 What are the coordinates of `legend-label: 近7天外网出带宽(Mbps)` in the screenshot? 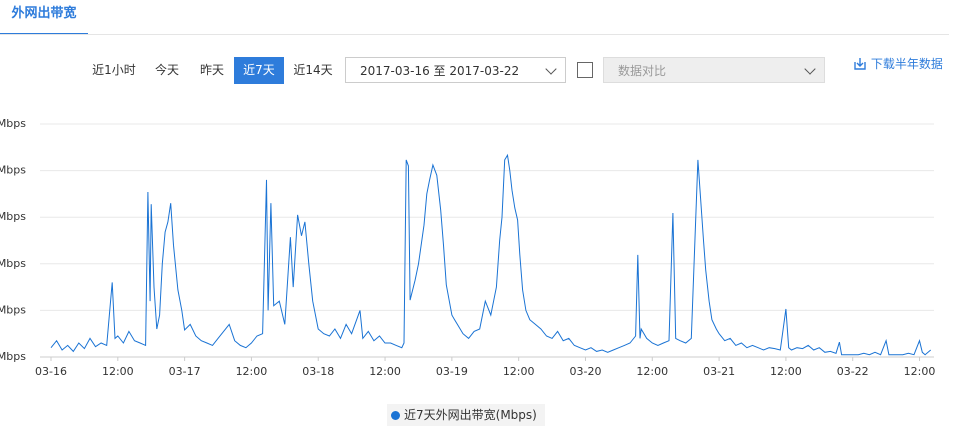 It's located at (470, 415).